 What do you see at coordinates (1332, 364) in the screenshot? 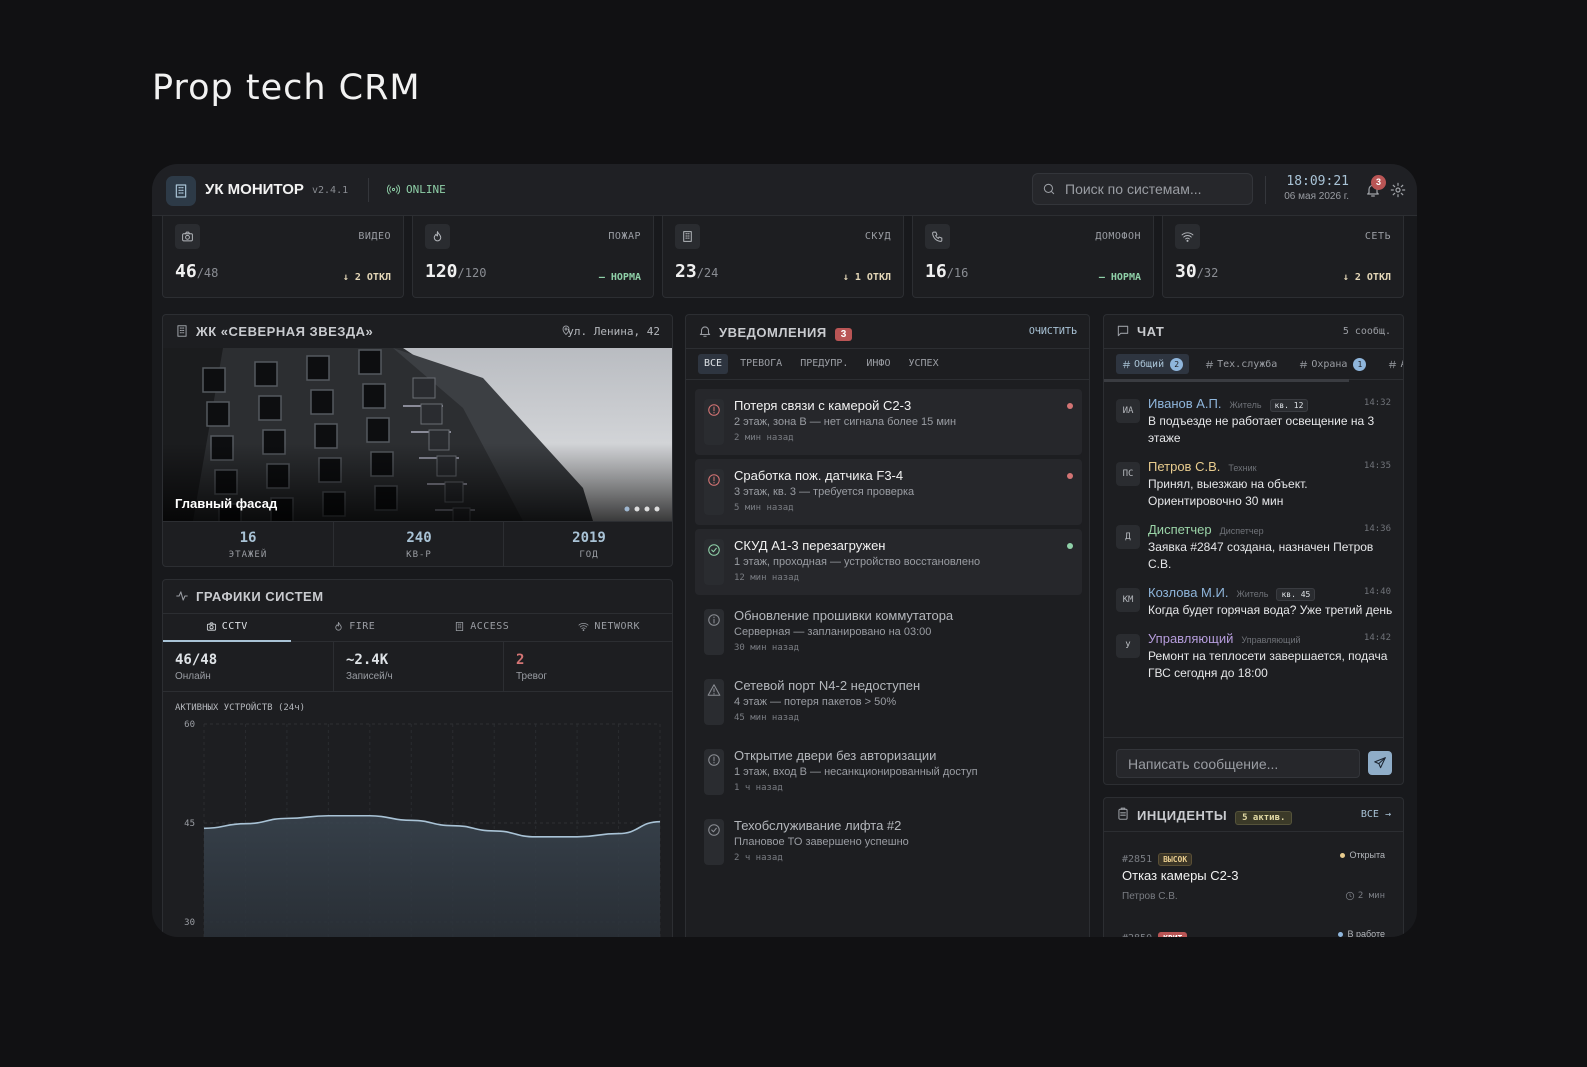
I see `channel-tab: Охрана 1` at bounding box center [1332, 364].